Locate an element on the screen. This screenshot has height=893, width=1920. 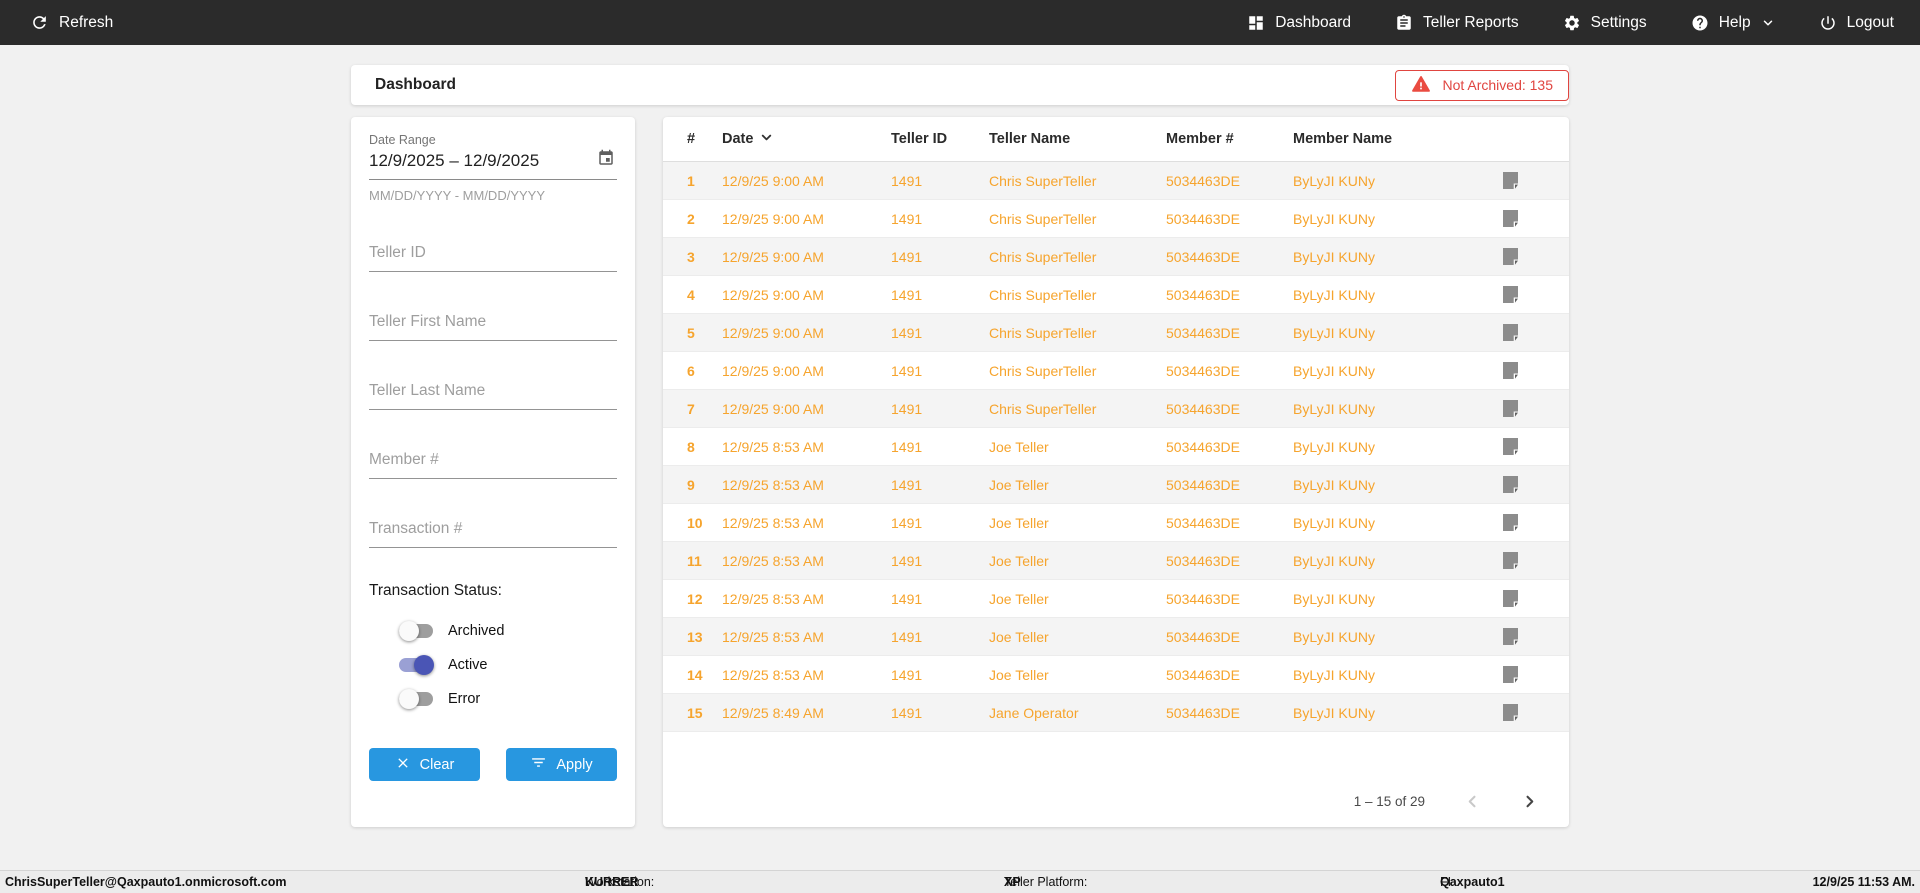
dashboard-icon is located at coordinates (1256, 23).